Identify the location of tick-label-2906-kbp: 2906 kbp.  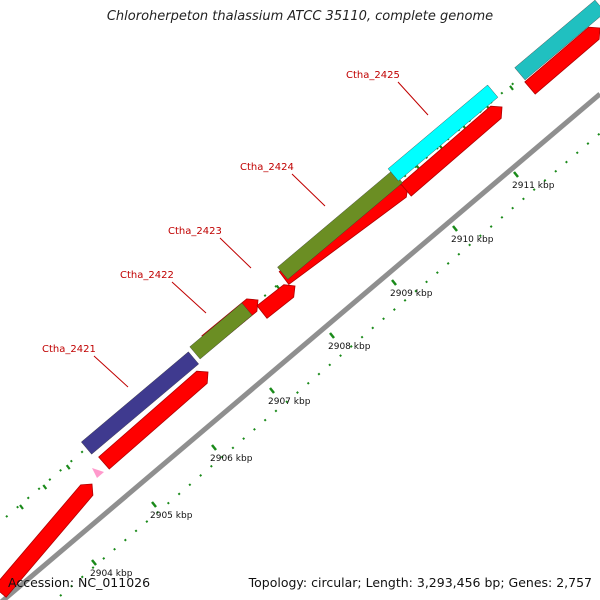
(231, 459).